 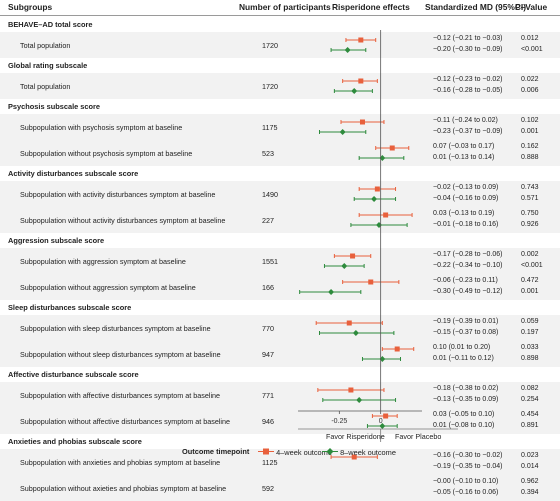 I want to click on section-title: Affective disturbance subscale score, so click(x=73, y=374).